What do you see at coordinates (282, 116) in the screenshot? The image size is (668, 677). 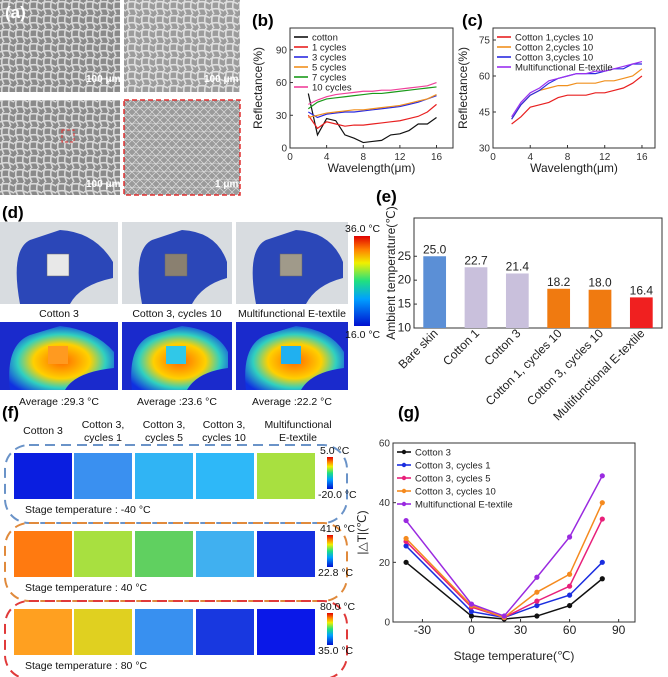 I see `y-tick-label: 30` at bounding box center [282, 116].